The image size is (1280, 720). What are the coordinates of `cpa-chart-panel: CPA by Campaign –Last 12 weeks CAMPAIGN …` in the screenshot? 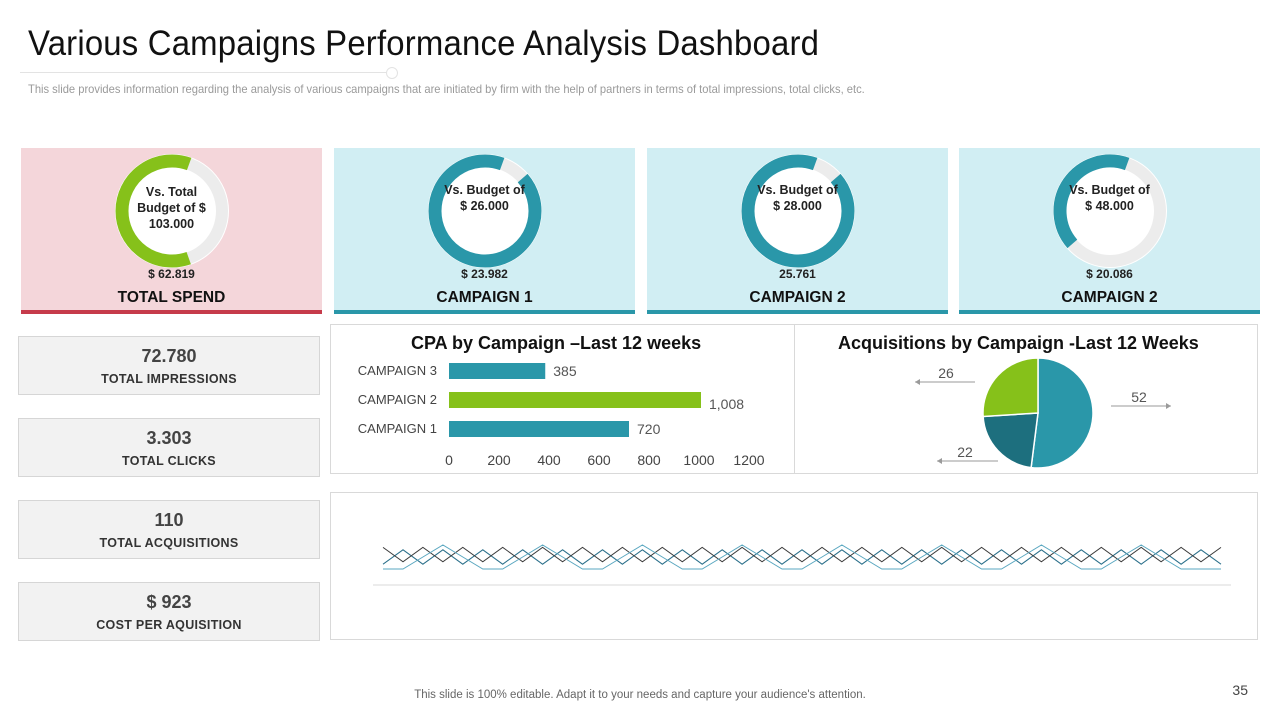 It's located at (562, 399).